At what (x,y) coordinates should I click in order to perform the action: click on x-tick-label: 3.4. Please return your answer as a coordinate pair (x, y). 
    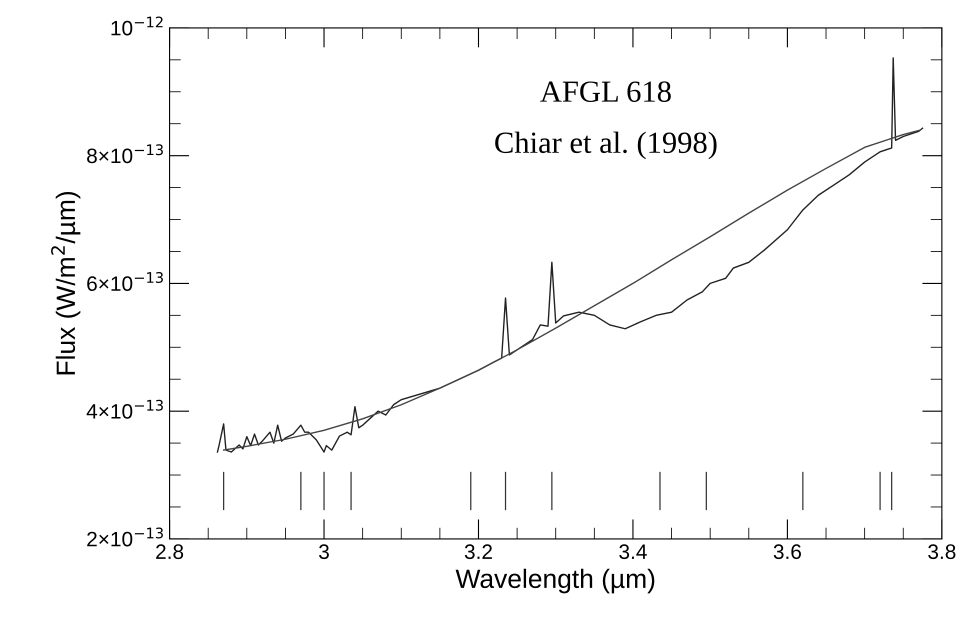
    Looking at the image, I should click on (633, 552).